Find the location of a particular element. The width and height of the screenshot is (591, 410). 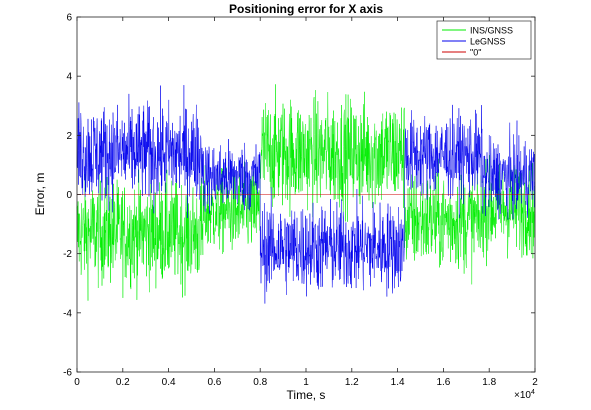

y-tick-label: 0 is located at coordinates (69, 195).